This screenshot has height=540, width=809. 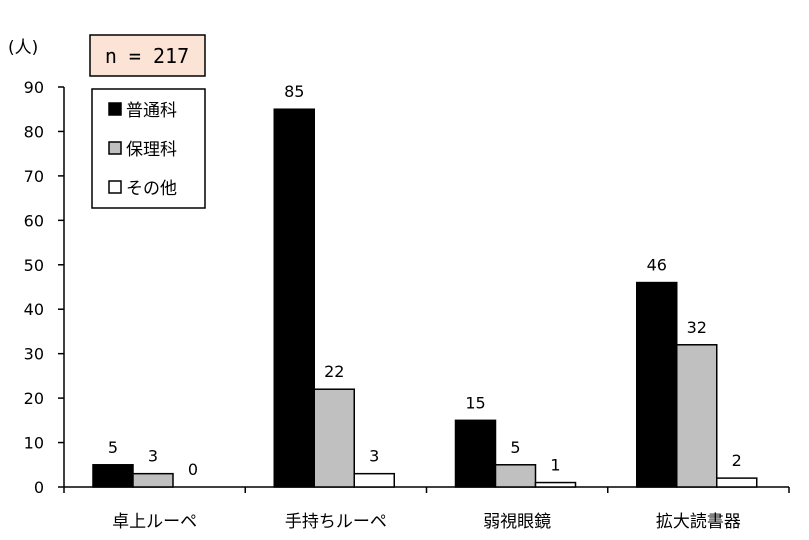 What do you see at coordinates (39, 487) in the screenshot?
I see `y-tick-label: 0` at bounding box center [39, 487].